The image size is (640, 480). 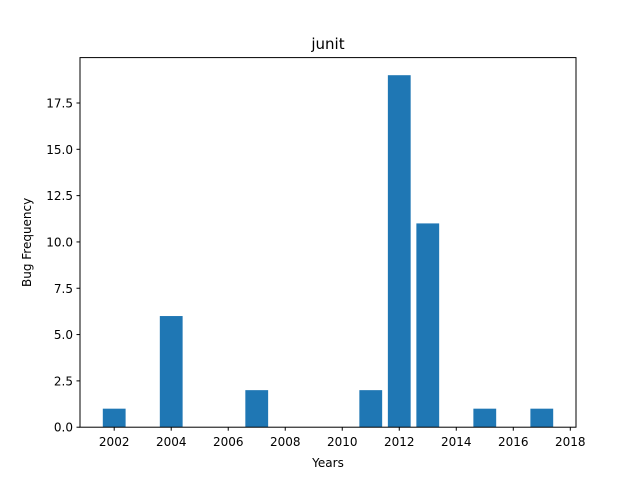 What do you see at coordinates (59, 242) in the screenshot?
I see `y-tick-label: 10.0` at bounding box center [59, 242].